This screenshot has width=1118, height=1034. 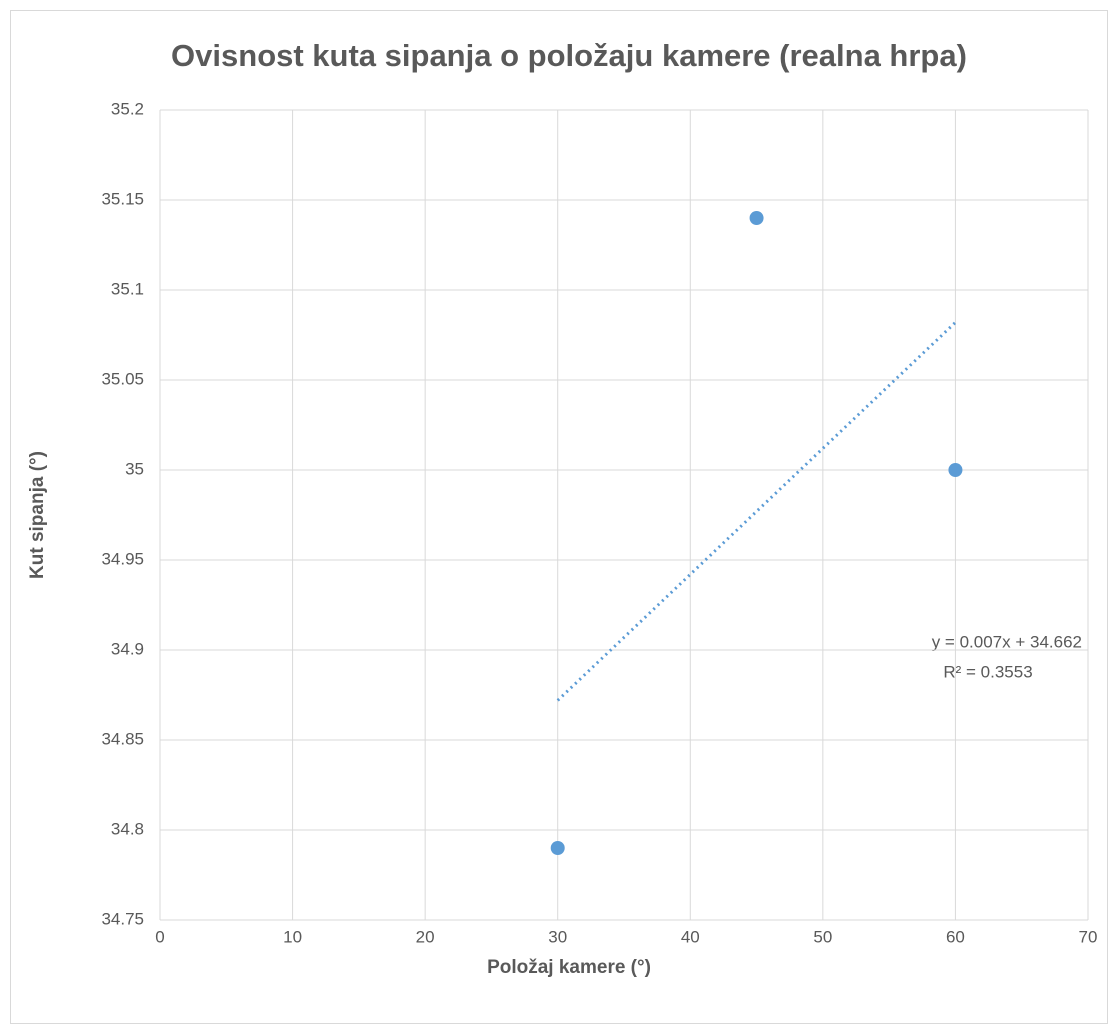 I want to click on x-tick-label: 10, so click(x=292, y=936).